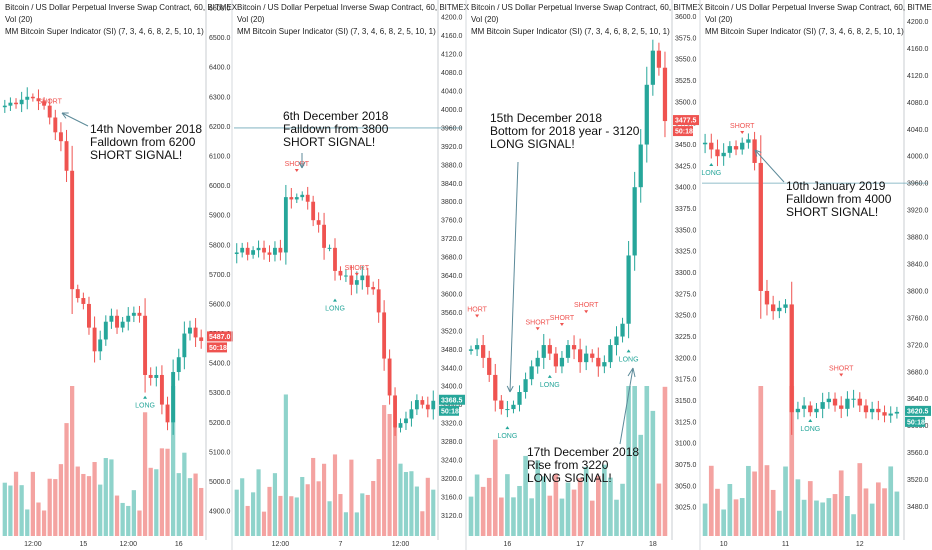  I want to click on price-badge, so click(452, 399).